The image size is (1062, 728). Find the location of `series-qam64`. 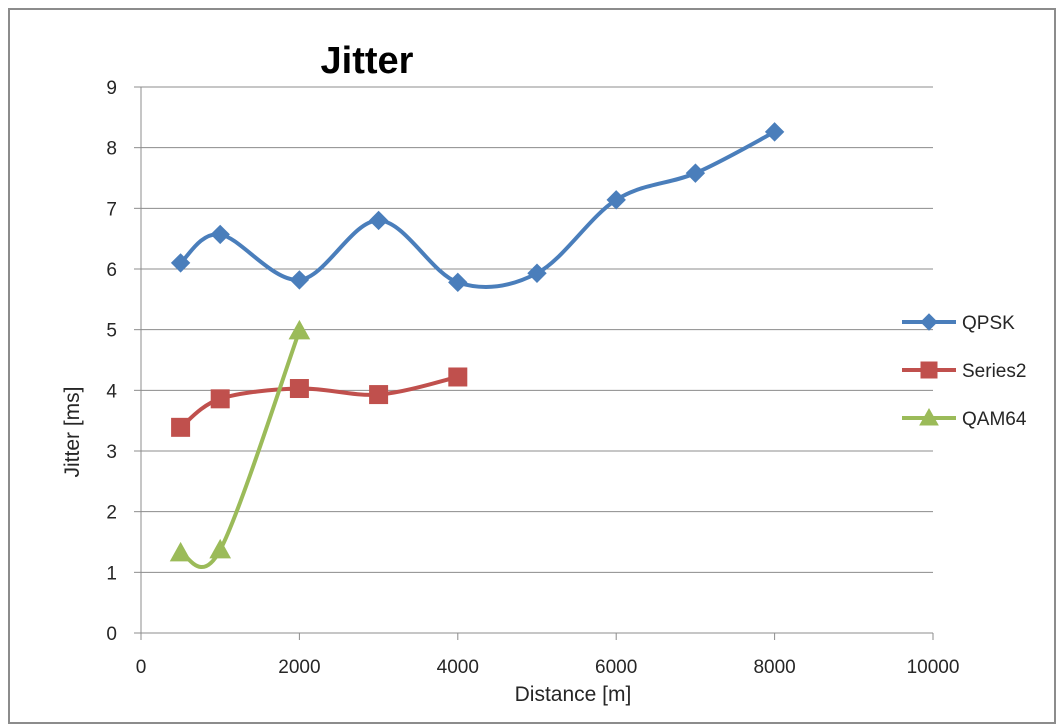

series-qam64 is located at coordinates (240, 444).